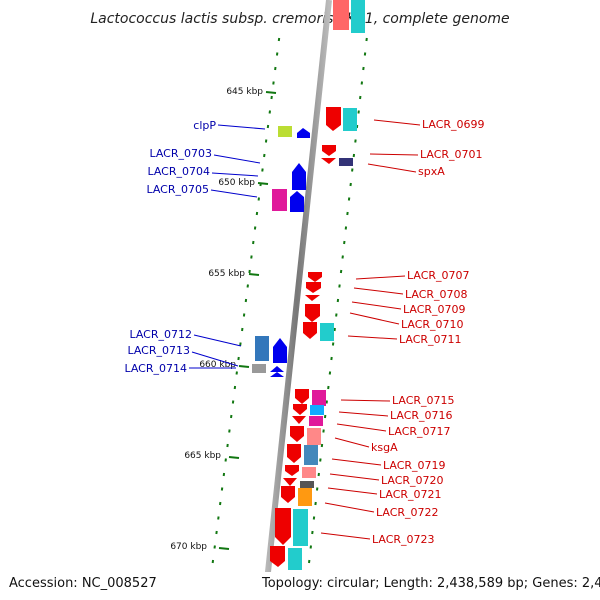 The height and width of the screenshot is (600, 600). I want to click on gene-label: LACR_0699, so click(453, 124).